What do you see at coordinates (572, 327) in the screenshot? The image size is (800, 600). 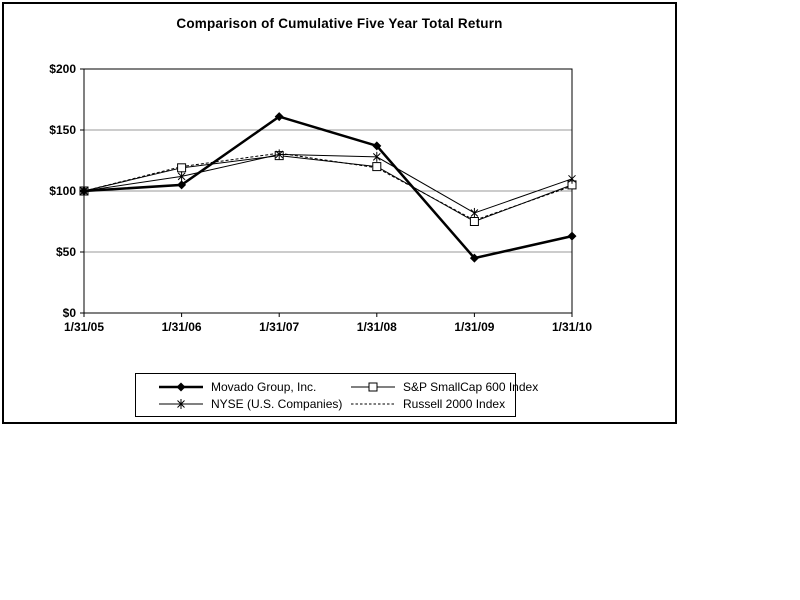 I see `x-axis-label: 1/31/10` at bounding box center [572, 327].